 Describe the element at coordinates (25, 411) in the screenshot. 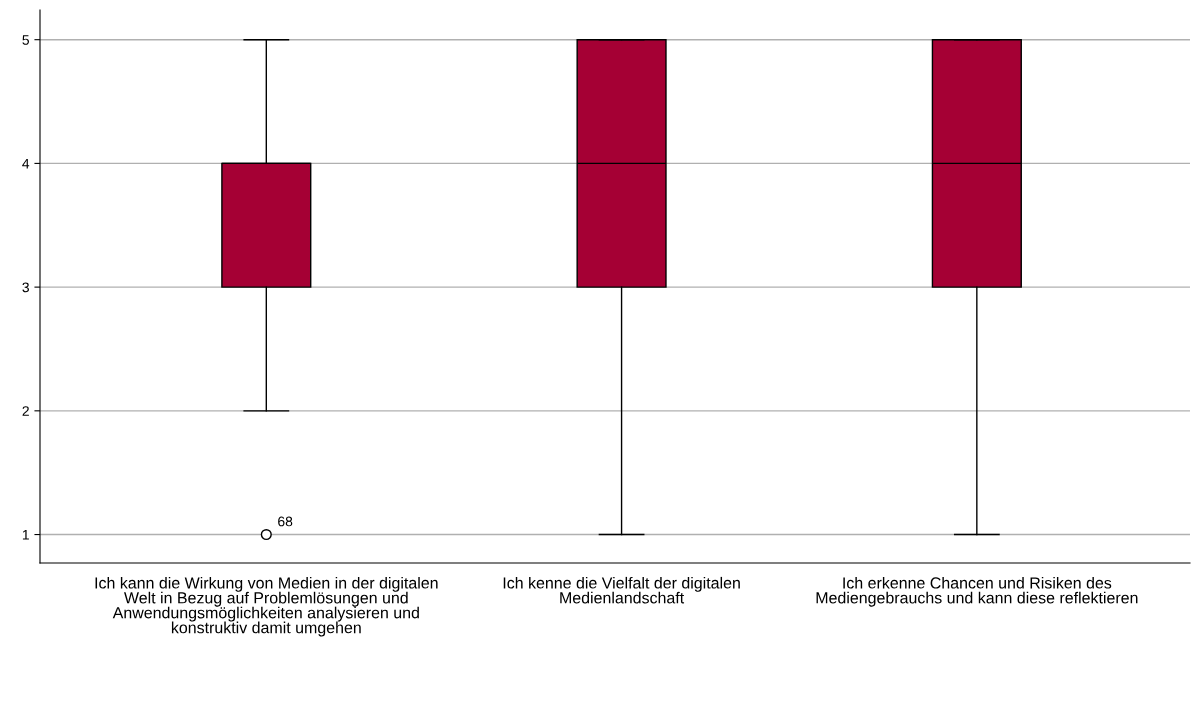

I see `y-tick-label: 2` at that location.